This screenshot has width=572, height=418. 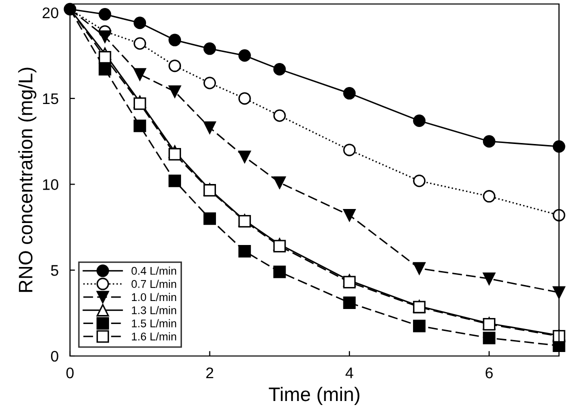 I want to click on legend-label: 1.0 L/min, so click(x=154, y=297).